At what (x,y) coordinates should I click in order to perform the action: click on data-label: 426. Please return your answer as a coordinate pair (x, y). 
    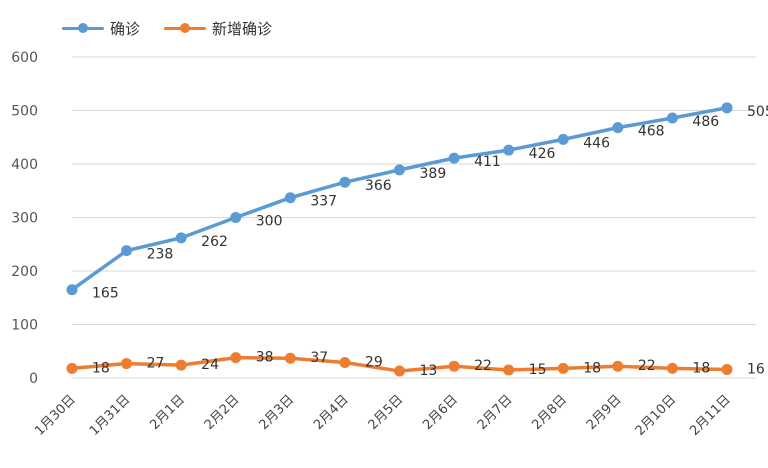
    Looking at the image, I should click on (542, 154).